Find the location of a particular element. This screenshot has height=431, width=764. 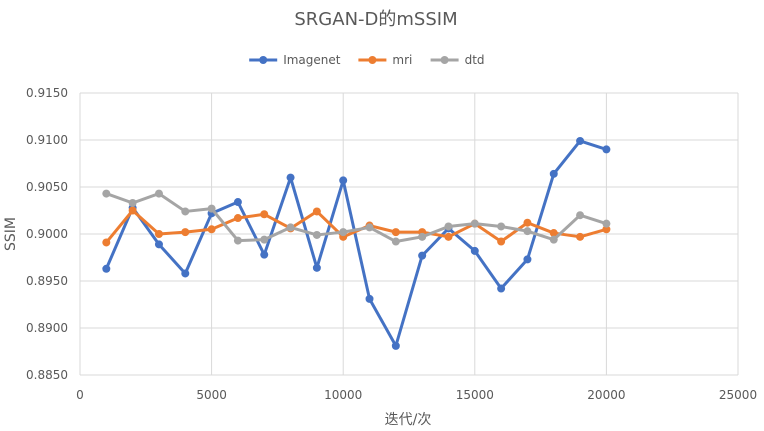

x-tick-label: 5000 is located at coordinates (211, 395).